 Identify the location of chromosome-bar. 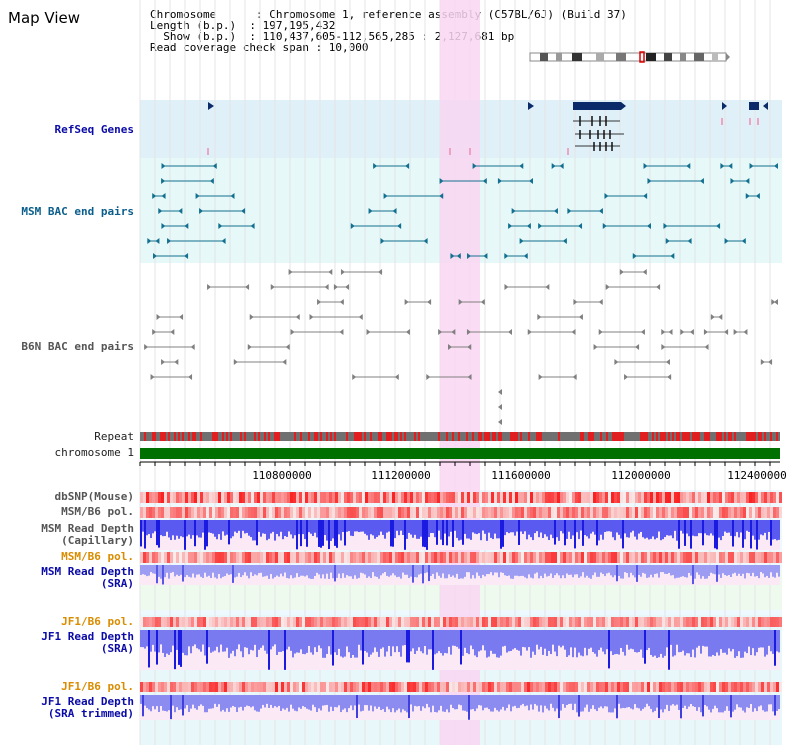
(460, 453).